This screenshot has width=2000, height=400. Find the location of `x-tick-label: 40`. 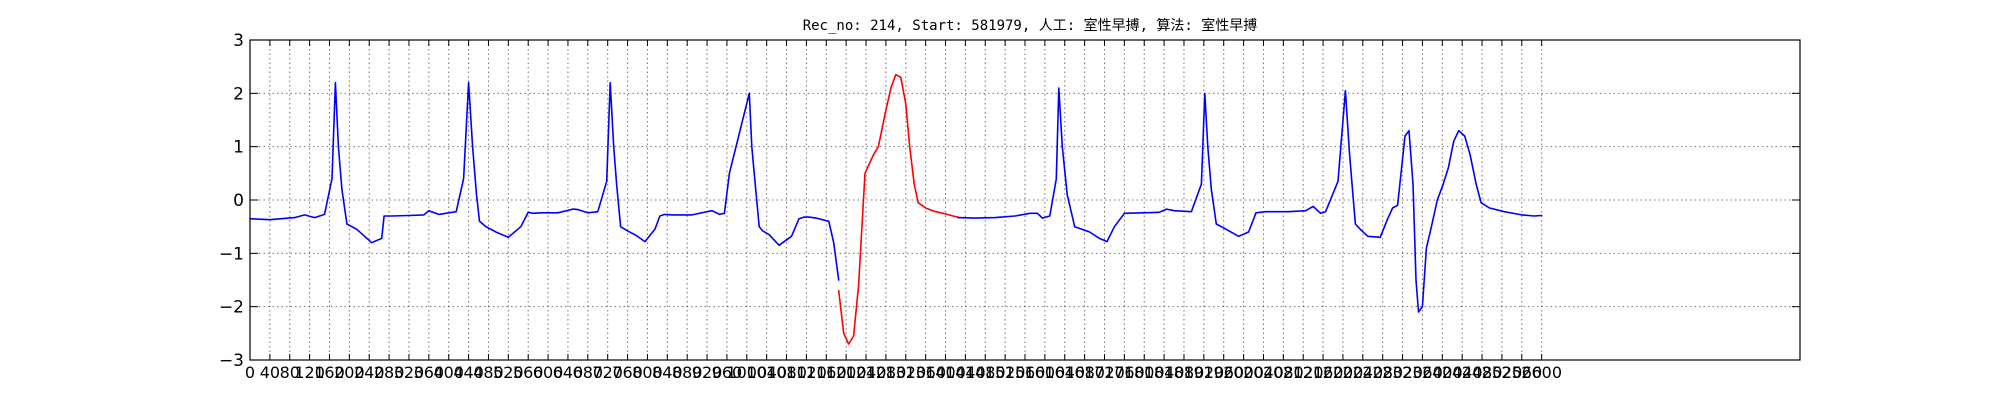

x-tick-label: 40 is located at coordinates (270, 372).